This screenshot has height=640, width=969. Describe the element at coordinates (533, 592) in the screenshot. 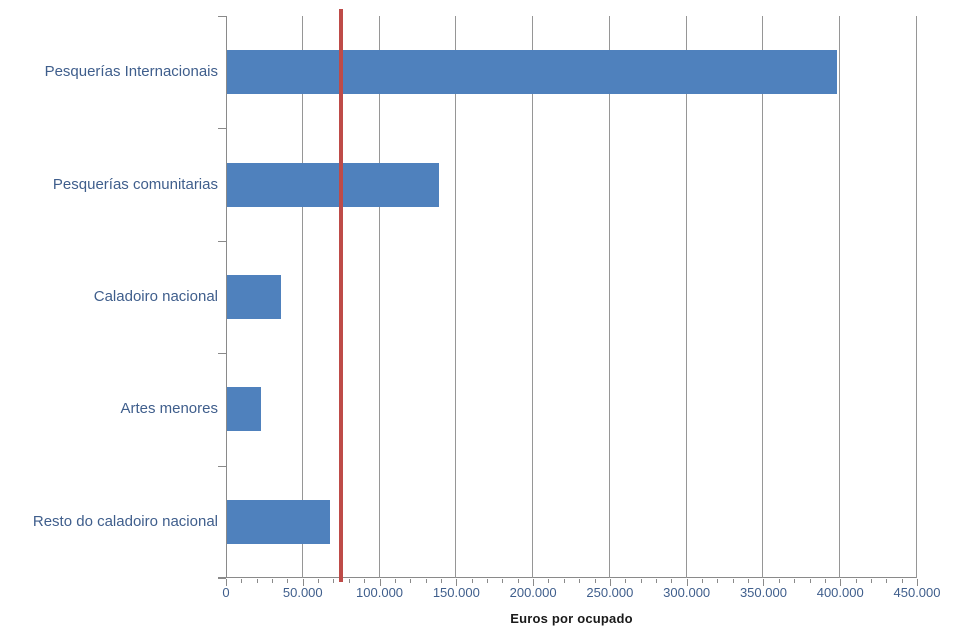

I see `x-axis-tick-label: 200.000` at that location.